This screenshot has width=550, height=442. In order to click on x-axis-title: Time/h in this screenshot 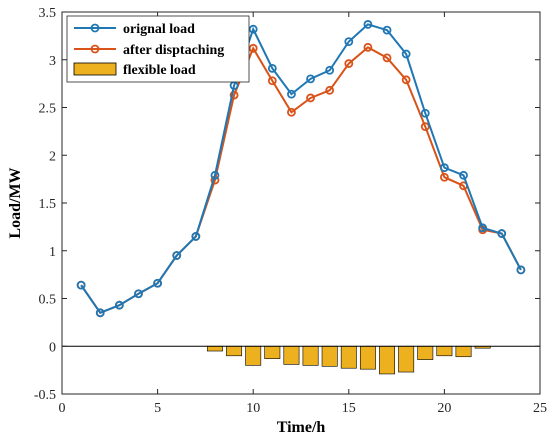, I will do `click(301, 427)`.